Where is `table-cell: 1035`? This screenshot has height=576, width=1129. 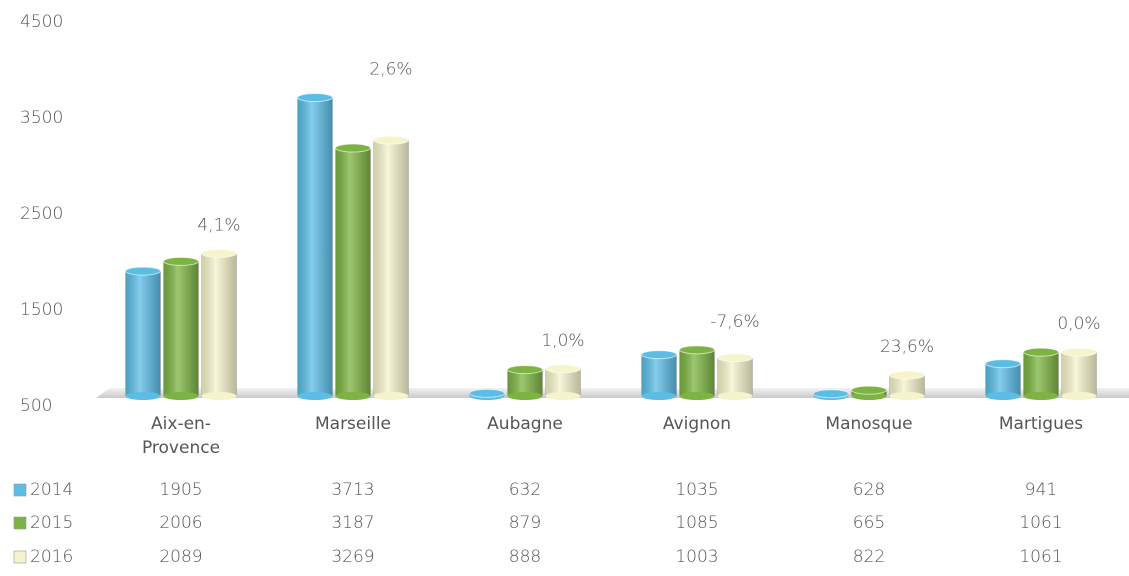 table-cell: 1035 is located at coordinates (696, 490).